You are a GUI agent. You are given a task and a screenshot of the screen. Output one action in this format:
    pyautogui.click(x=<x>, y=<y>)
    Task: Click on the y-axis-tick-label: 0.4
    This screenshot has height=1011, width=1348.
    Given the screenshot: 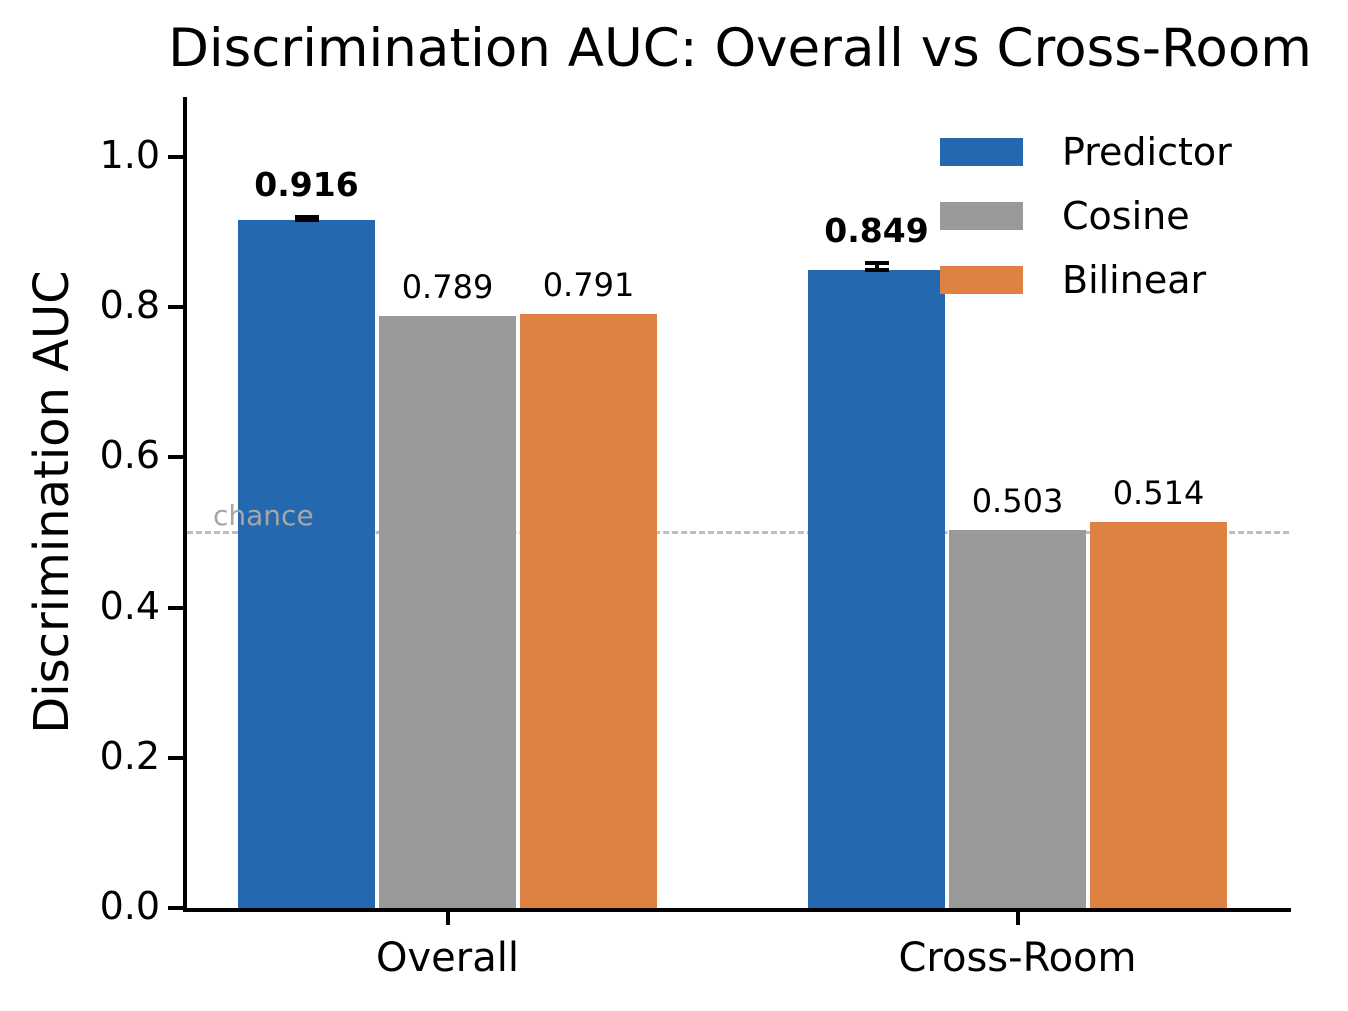 What is the action you would take?
    pyautogui.click(x=129, y=605)
    